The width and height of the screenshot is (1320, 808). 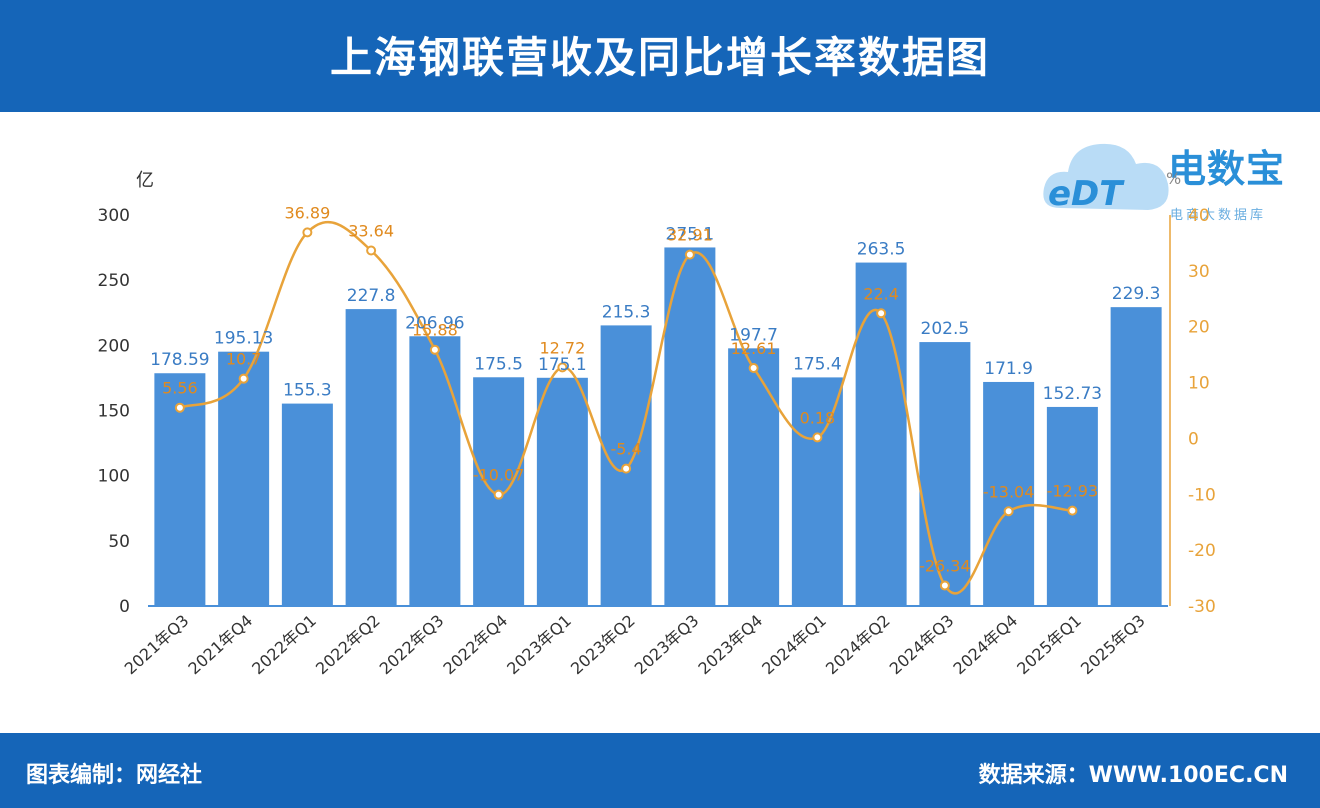 What do you see at coordinates (180, 388) in the screenshot?
I see `growth-value-label: 5.56` at bounding box center [180, 388].